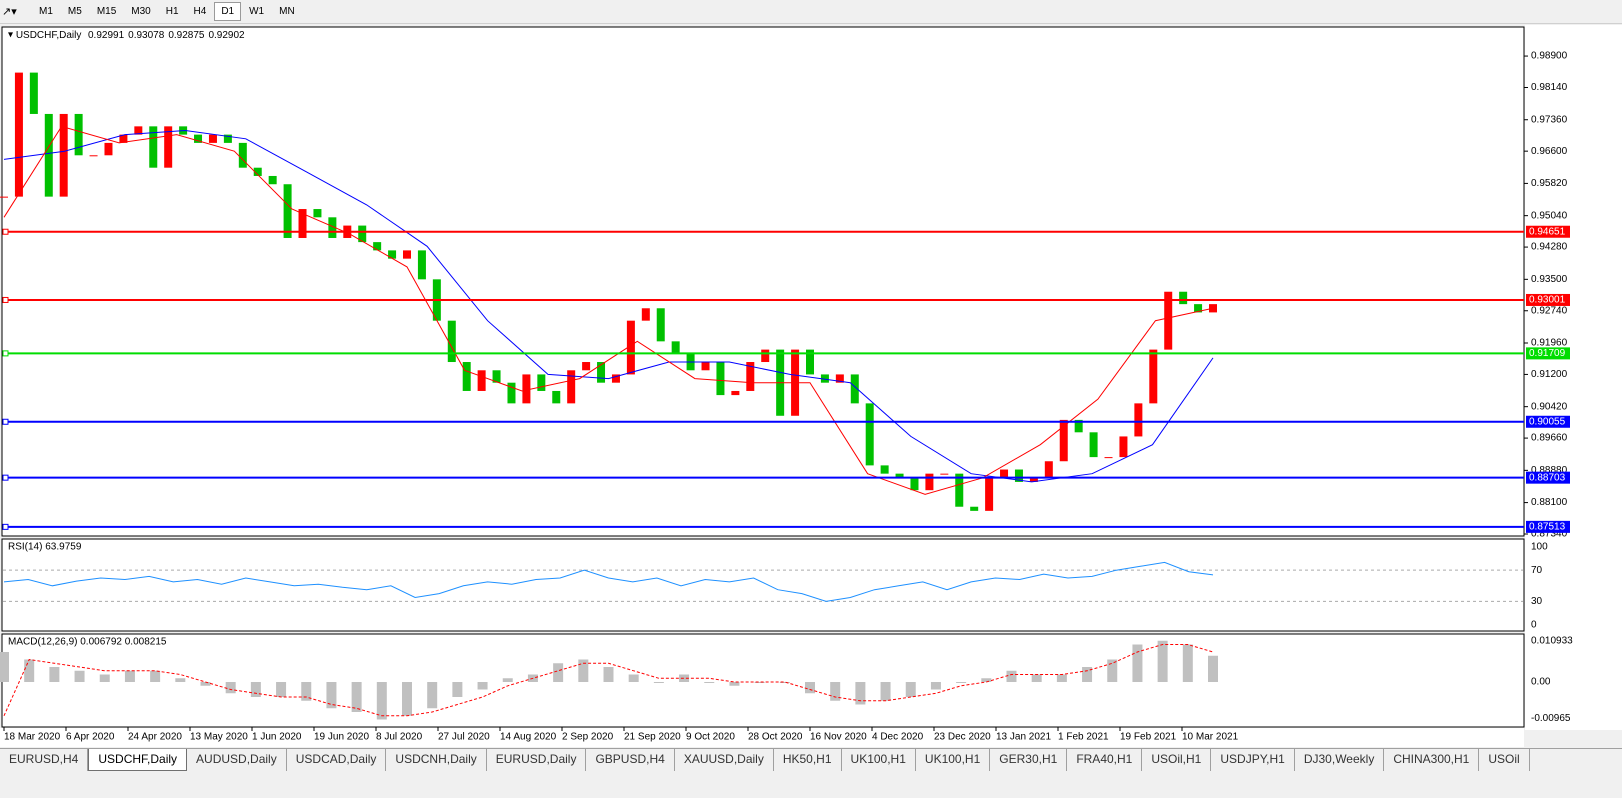 The image size is (1622, 798). Describe the element at coordinates (337, 760) in the screenshot. I see `chart-tab: USDCAD,Daily` at that location.